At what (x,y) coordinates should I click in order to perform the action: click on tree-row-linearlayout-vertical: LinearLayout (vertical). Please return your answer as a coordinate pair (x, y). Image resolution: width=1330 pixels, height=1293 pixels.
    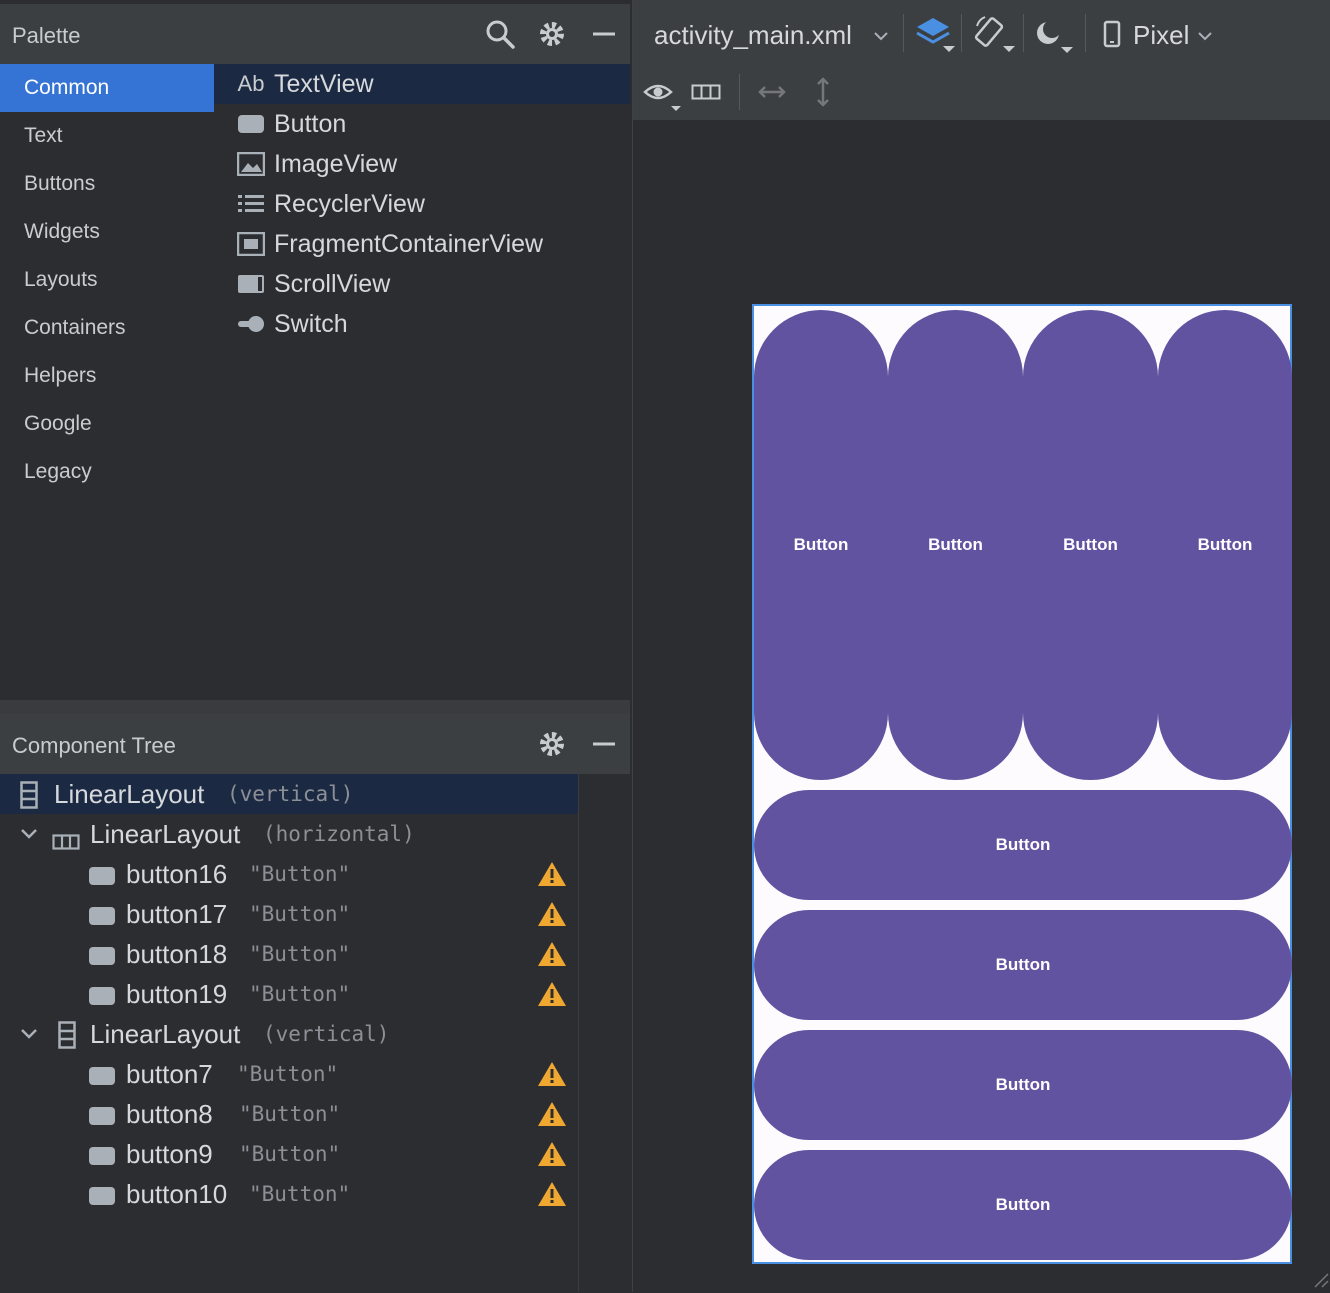
    Looking at the image, I should click on (289, 1034).